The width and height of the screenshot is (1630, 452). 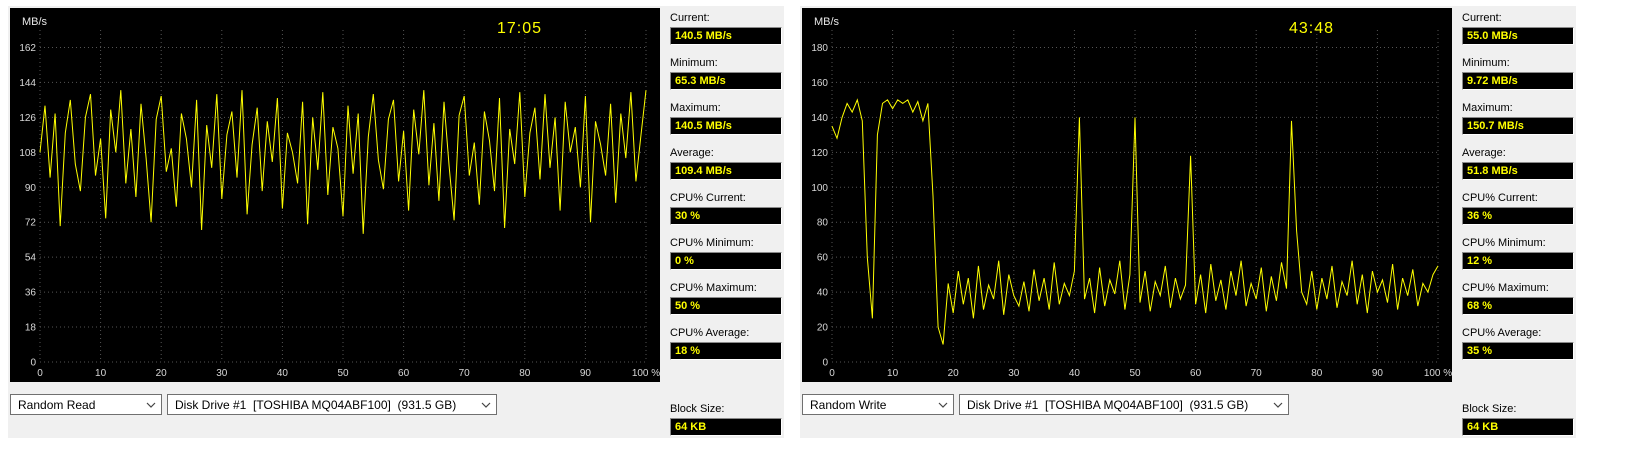 What do you see at coordinates (697, 409) in the screenshot?
I see `stat-label: Block Size:` at bounding box center [697, 409].